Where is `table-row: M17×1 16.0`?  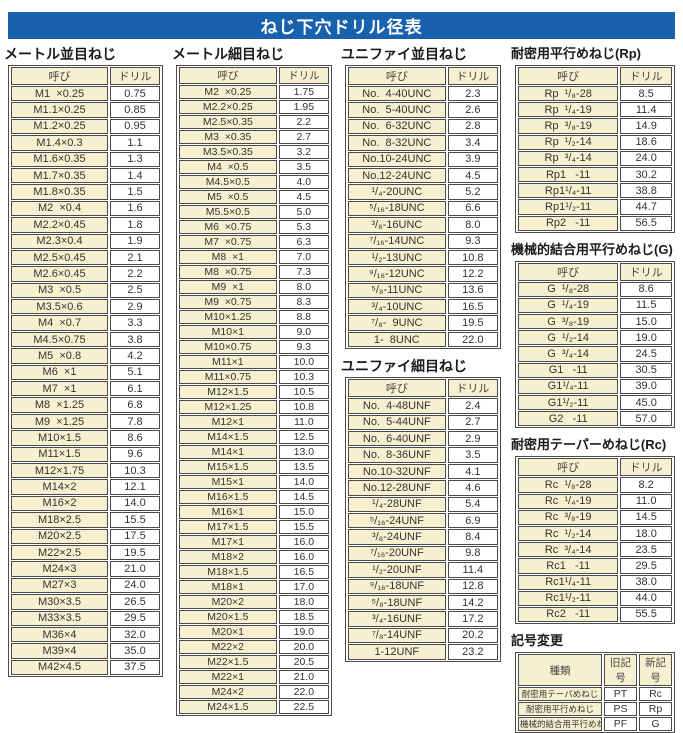
table-row: M17×1 16.0 is located at coordinates (254, 542).